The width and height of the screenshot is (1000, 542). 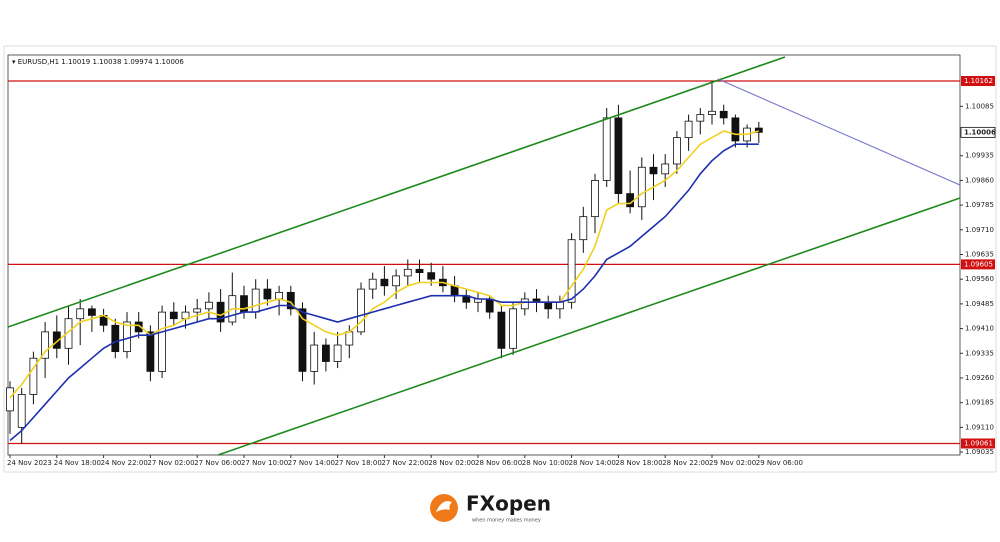 What do you see at coordinates (217, 463) in the screenshot?
I see `x-tick-label: 27 Nov 06:00` at bounding box center [217, 463].